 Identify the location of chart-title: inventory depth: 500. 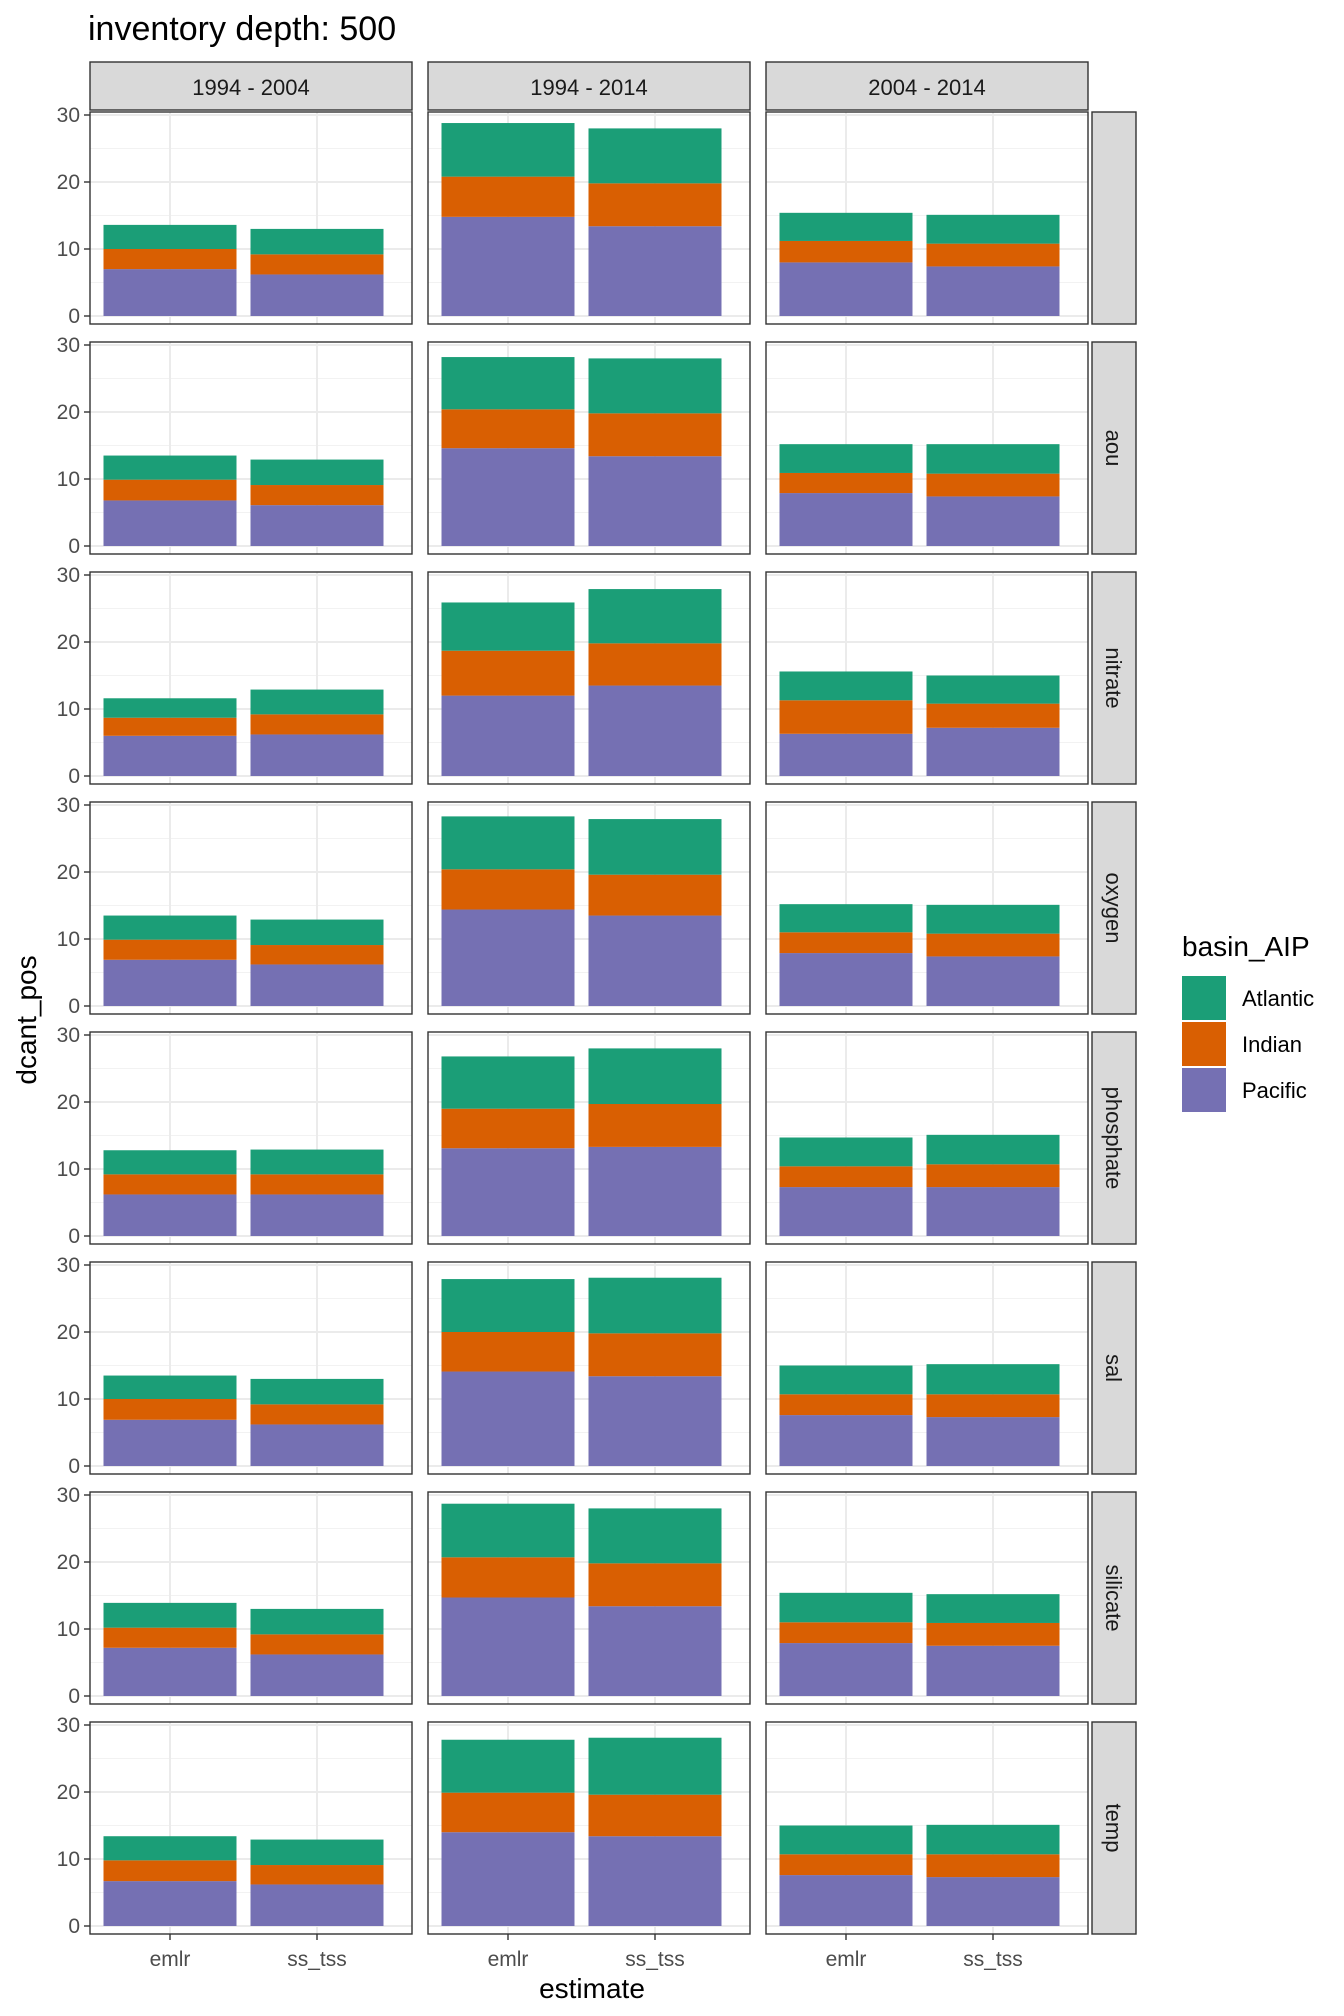
(242, 29).